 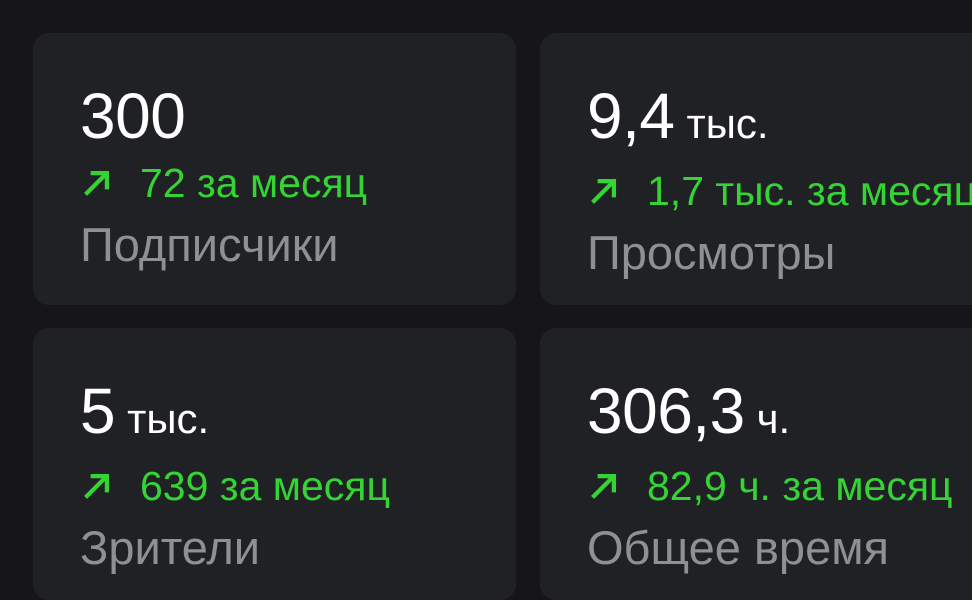 I want to click on stat-value-row: 9,4 тыс., so click(x=779, y=120).